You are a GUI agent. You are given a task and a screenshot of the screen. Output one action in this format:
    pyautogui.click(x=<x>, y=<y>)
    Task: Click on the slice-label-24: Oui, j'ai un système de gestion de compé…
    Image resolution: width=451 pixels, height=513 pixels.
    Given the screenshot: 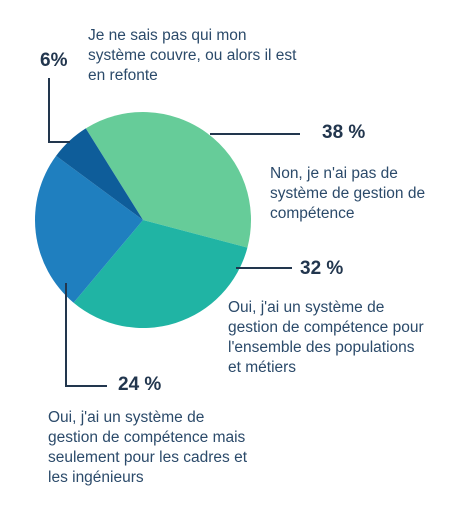 What is the action you would take?
    pyautogui.click(x=148, y=447)
    